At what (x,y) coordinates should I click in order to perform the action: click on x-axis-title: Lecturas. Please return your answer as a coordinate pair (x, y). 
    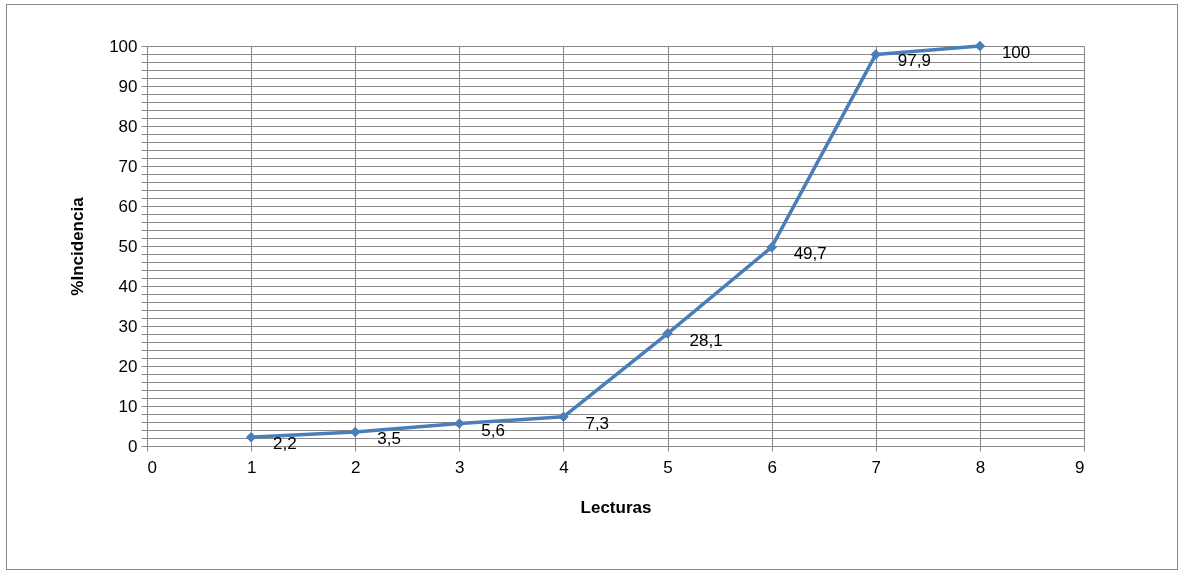
    Looking at the image, I should click on (616, 507).